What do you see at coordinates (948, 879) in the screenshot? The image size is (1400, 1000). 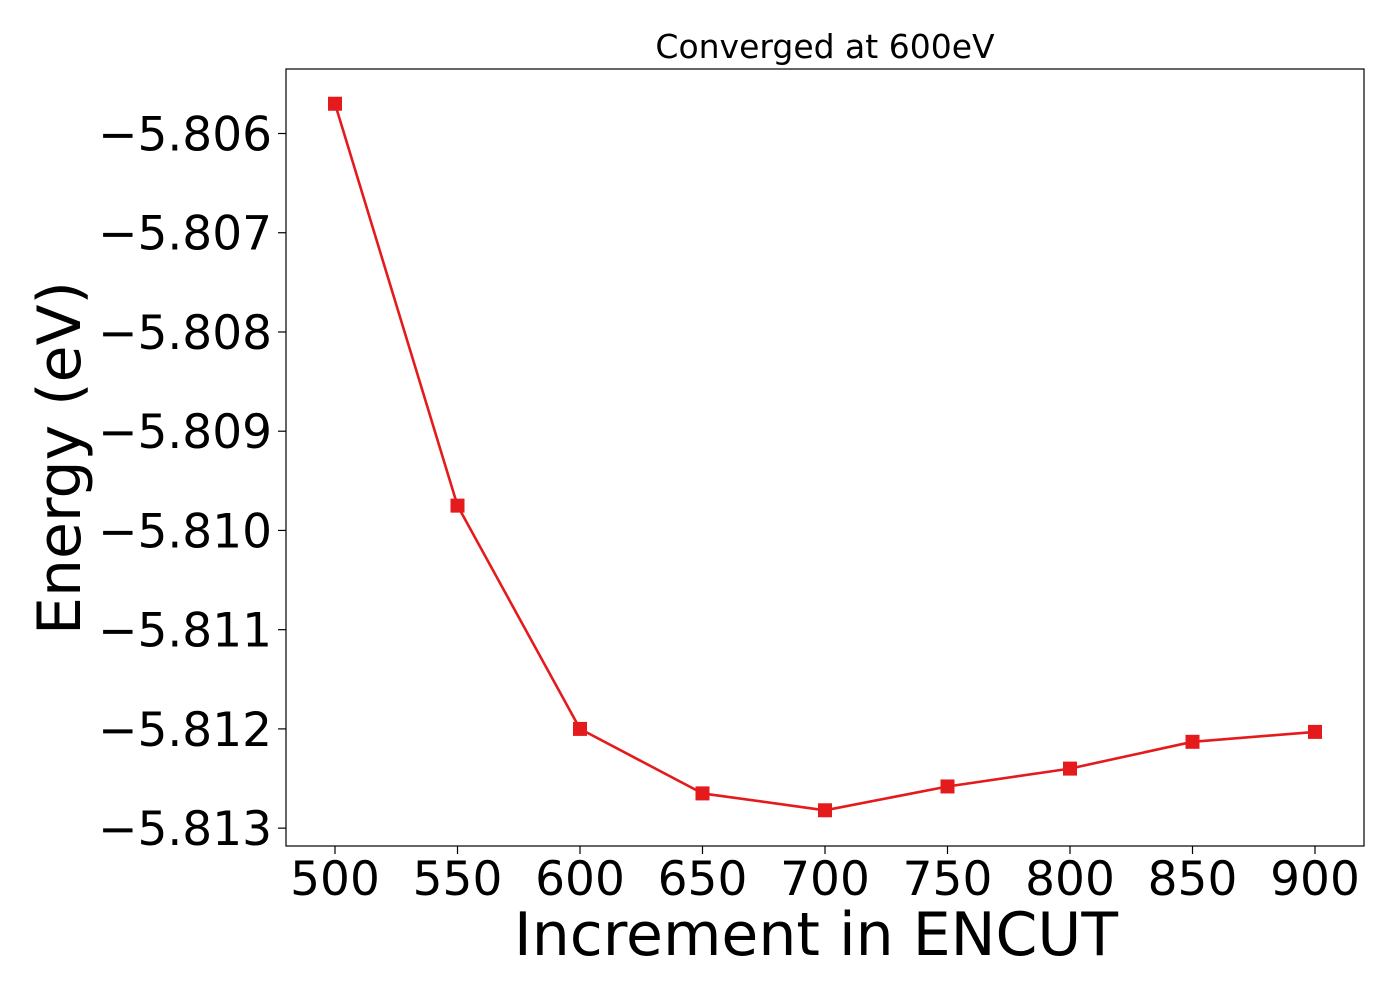 I see `x-tick-label: 750` at bounding box center [948, 879].